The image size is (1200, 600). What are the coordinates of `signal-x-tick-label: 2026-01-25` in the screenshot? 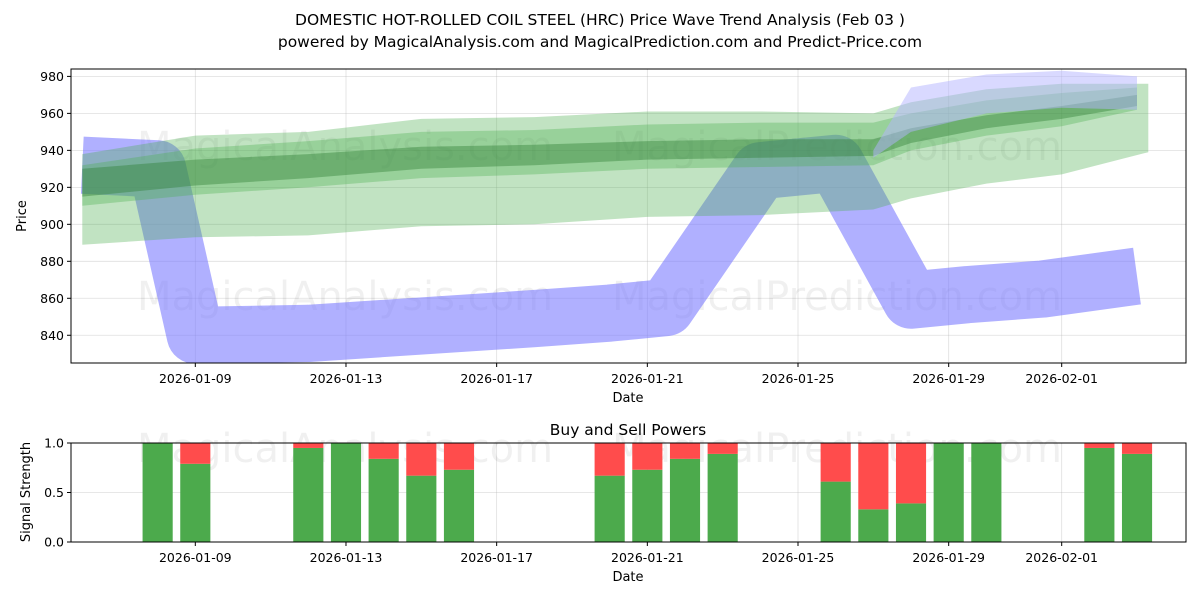 It's located at (798, 557).